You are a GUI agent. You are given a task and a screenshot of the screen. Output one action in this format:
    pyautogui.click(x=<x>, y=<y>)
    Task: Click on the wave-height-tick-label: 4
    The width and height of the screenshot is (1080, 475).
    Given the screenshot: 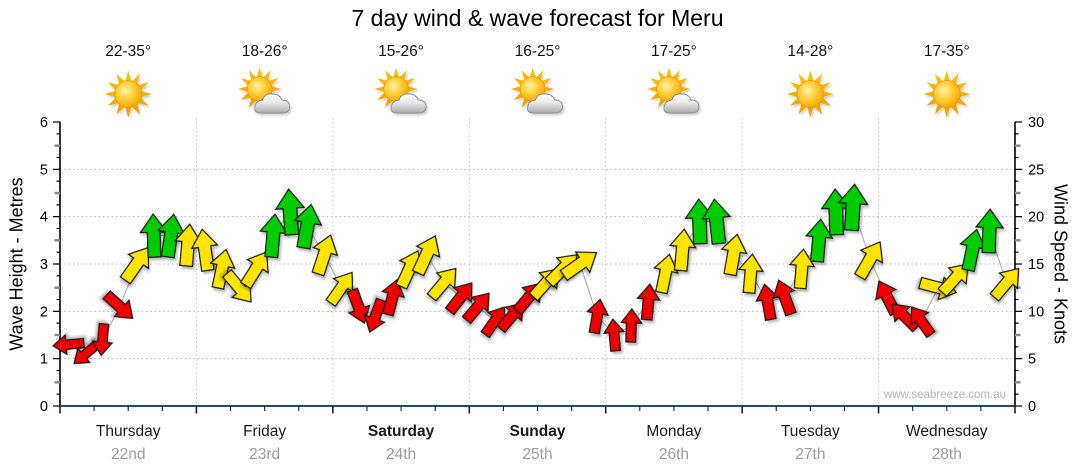 What is the action you would take?
    pyautogui.click(x=44, y=218)
    